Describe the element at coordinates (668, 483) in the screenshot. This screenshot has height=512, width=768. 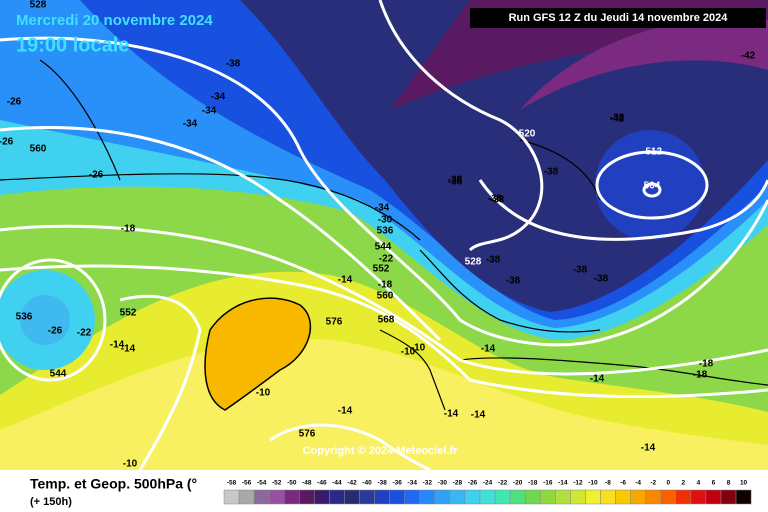
I see `legend-label: 0` at that location.